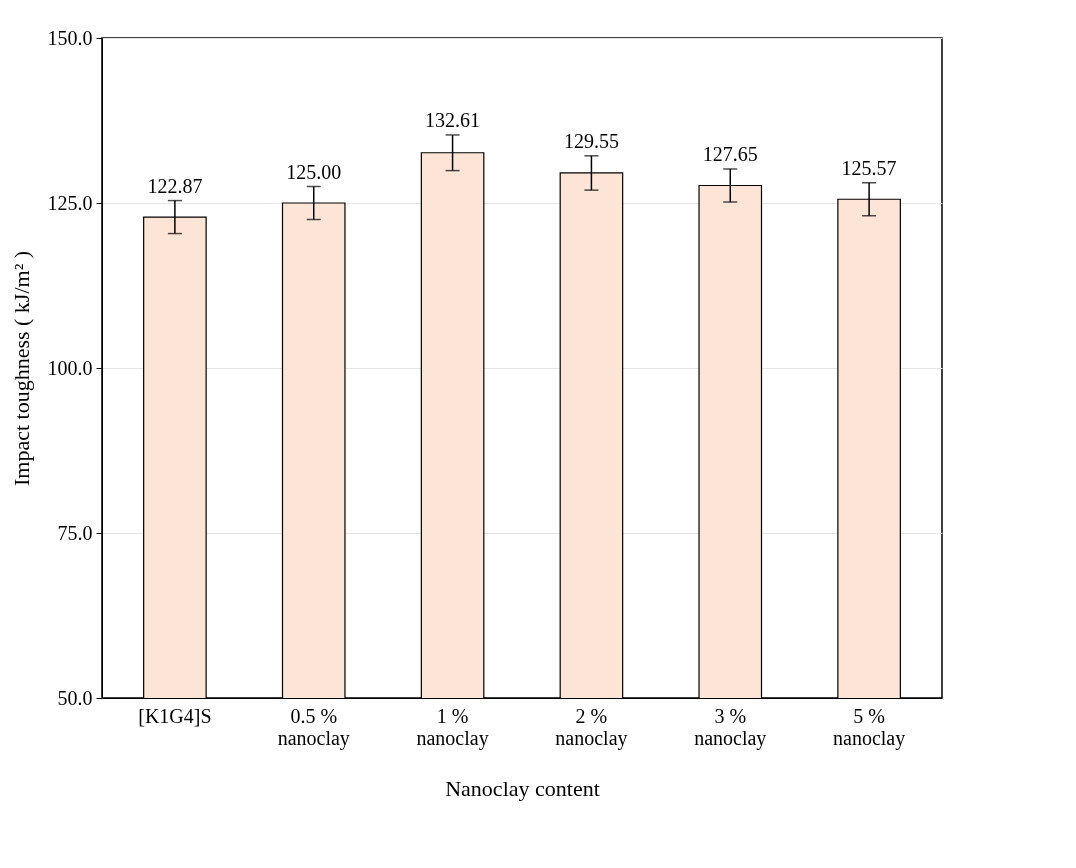 Image resolution: width=1076 pixels, height=868 pixels. What do you see at coordinates (175, 185) in the screenshot?
I see `data-label: 122.87` at bounding box center [175, 185].